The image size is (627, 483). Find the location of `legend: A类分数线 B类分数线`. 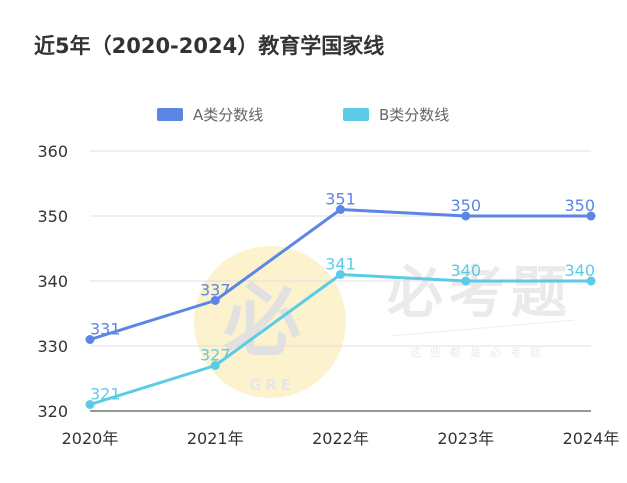

legend: A类分数线 B类分数线 is located at coordinates (313, 114).